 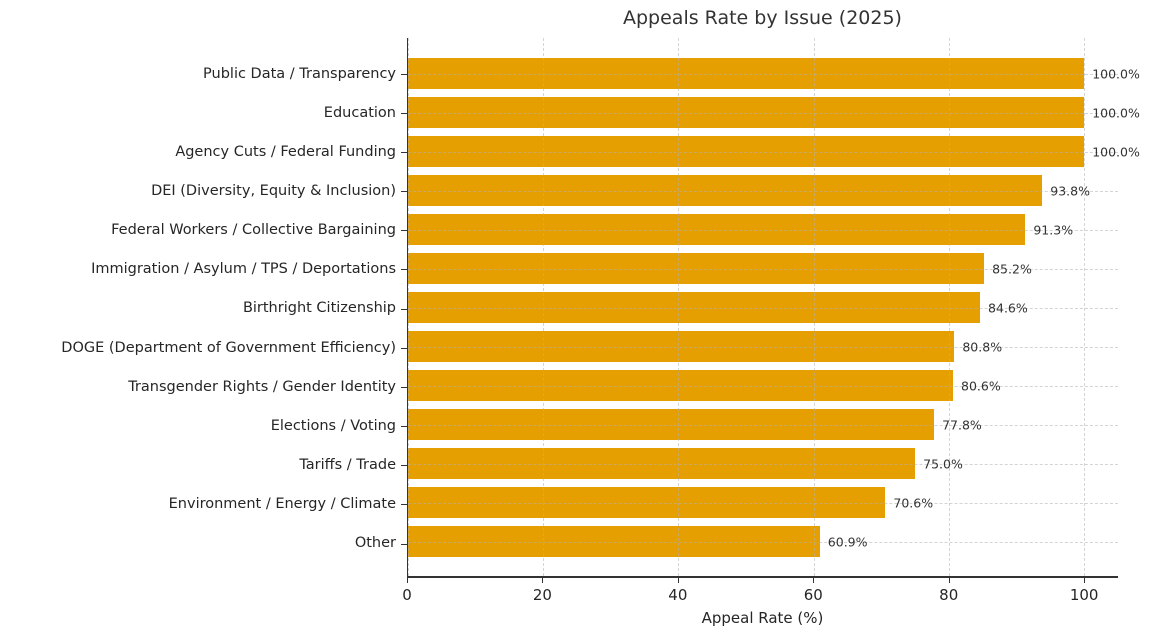 I want to click on x-tick-label: 80, so click(x=949, y=595).